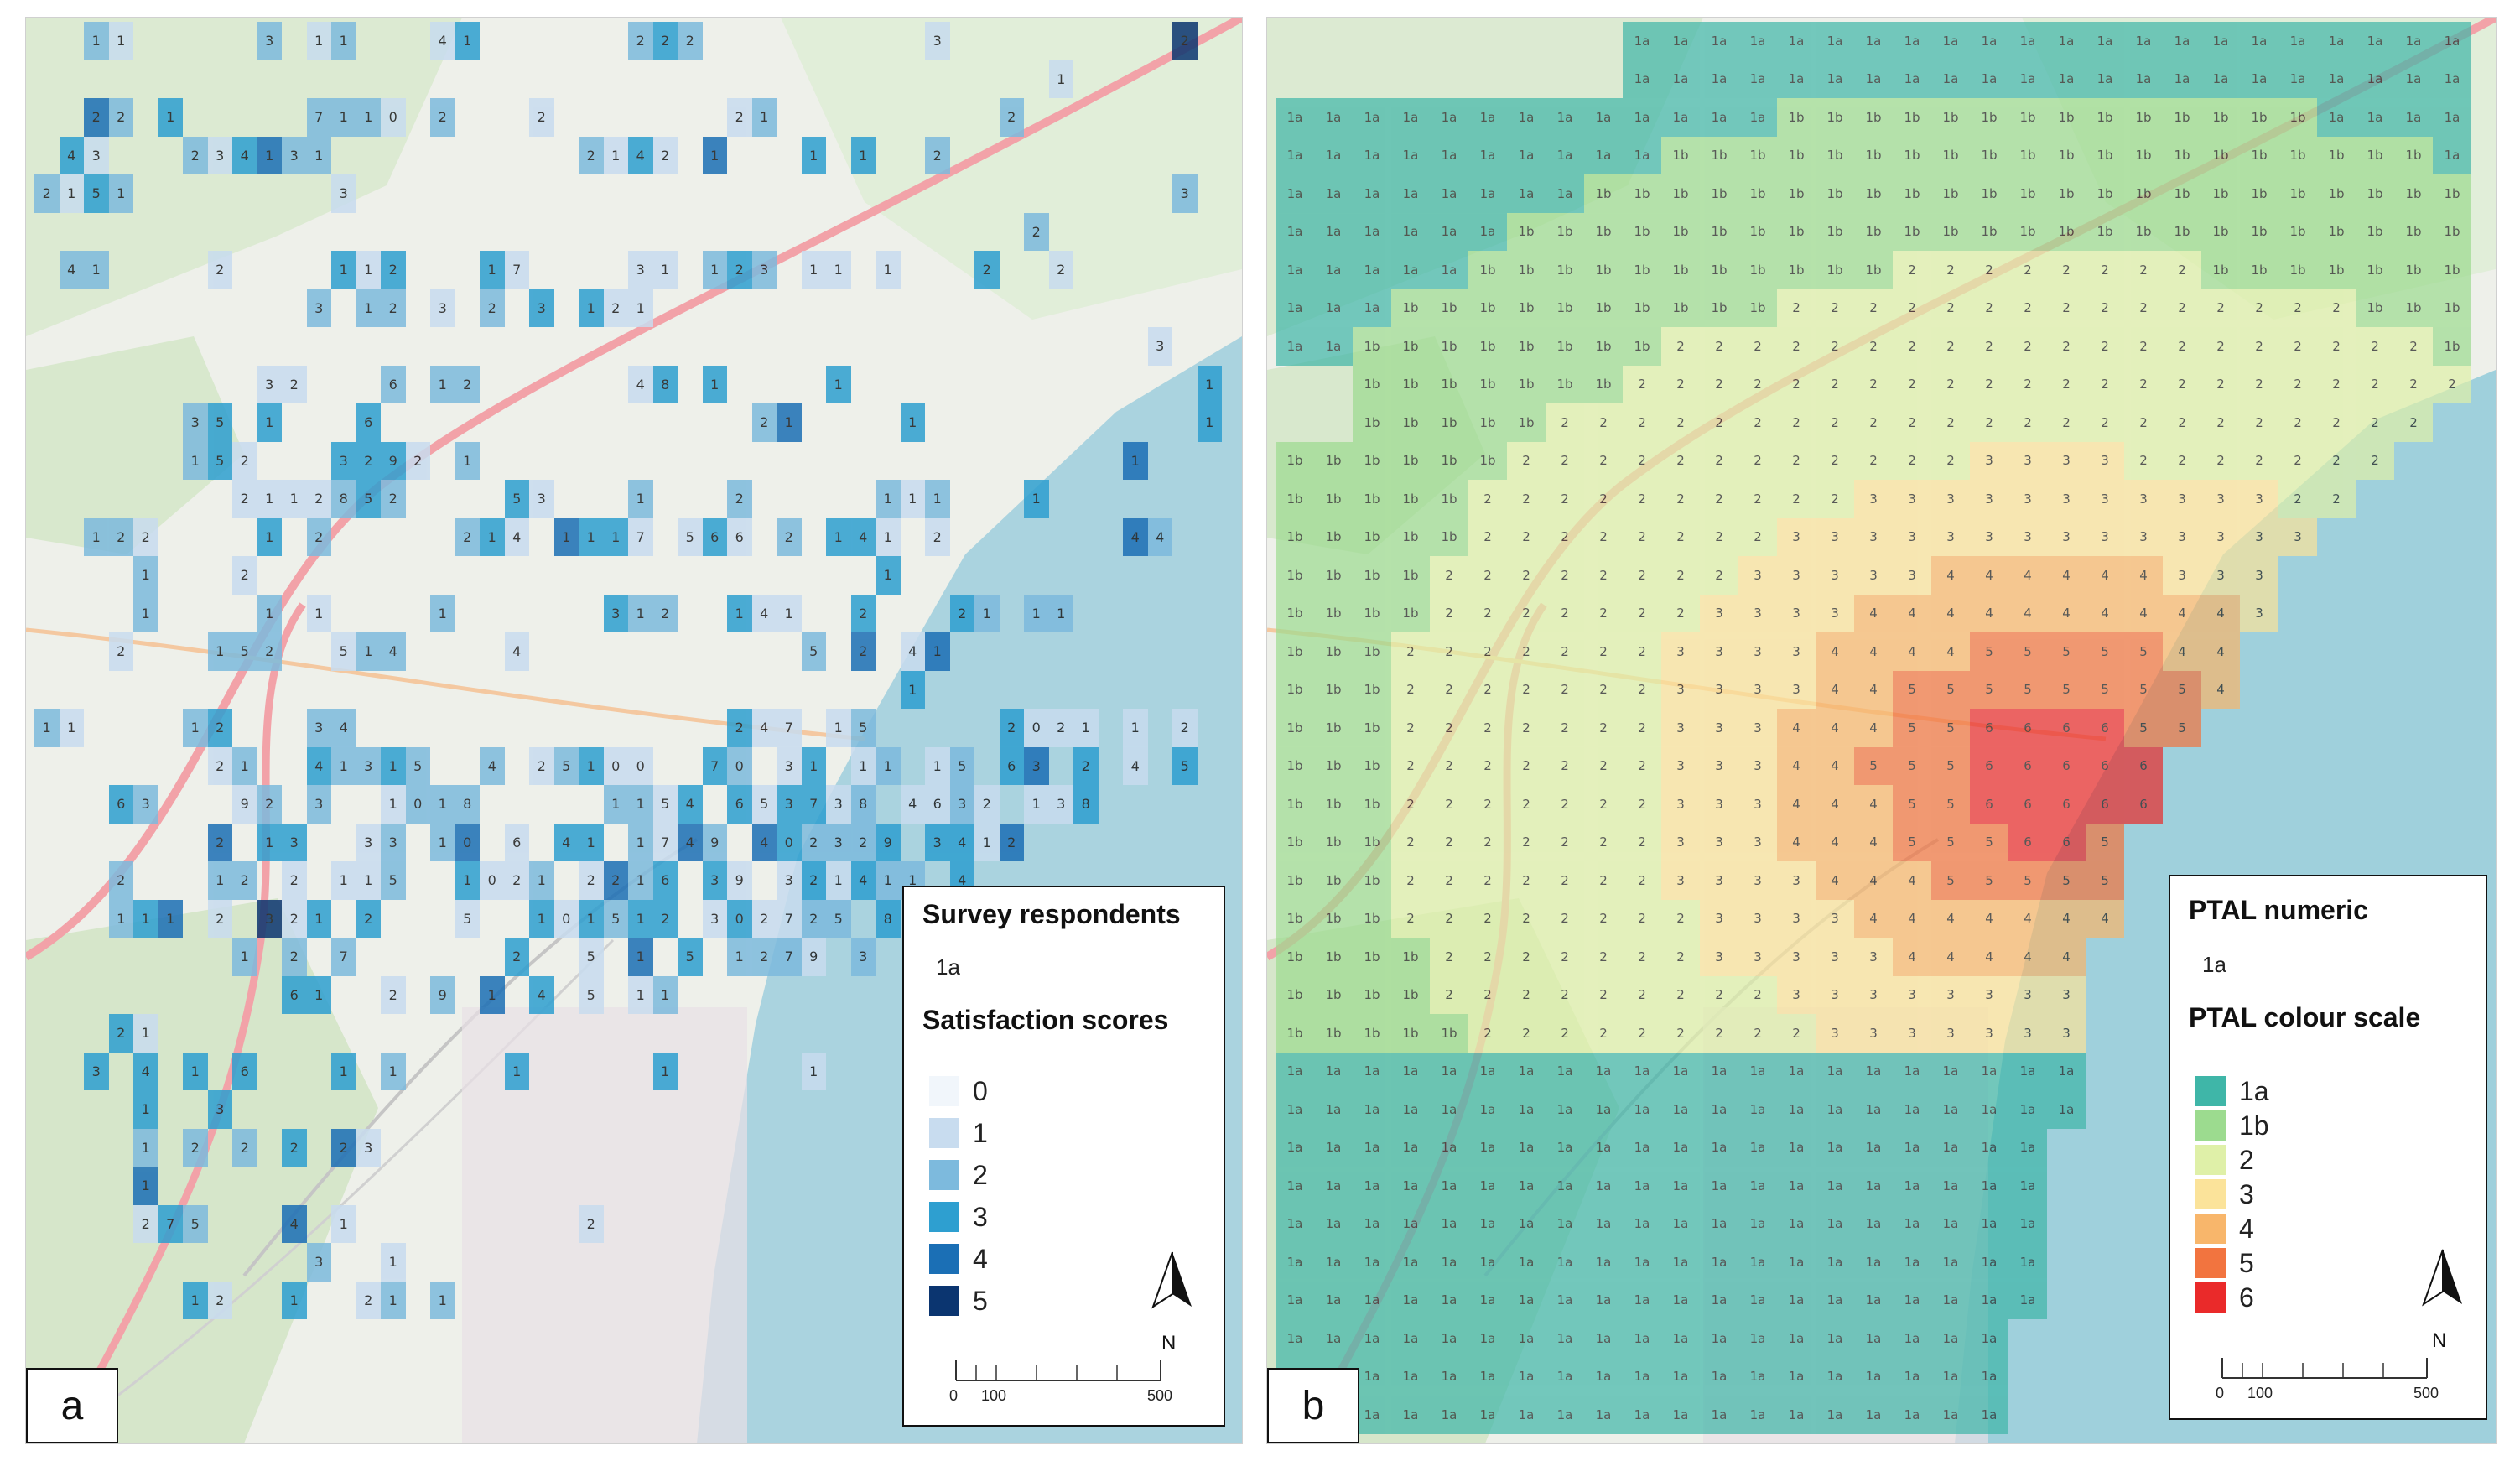  I want to click on scale-label-500: 500, so click(1160, 1395).